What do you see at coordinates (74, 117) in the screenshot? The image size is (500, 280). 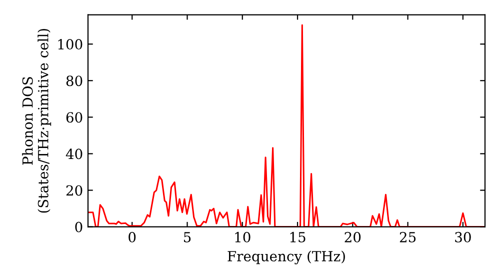 I see `y-tick-label: 60` at bounding box center [74, 117].